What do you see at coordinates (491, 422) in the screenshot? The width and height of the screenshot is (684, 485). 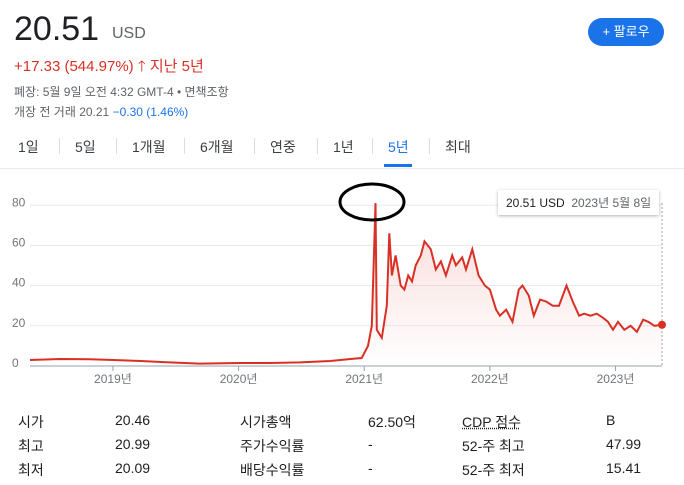 I see `stat-label: CDP 점수` at bounding box center [491, 422].